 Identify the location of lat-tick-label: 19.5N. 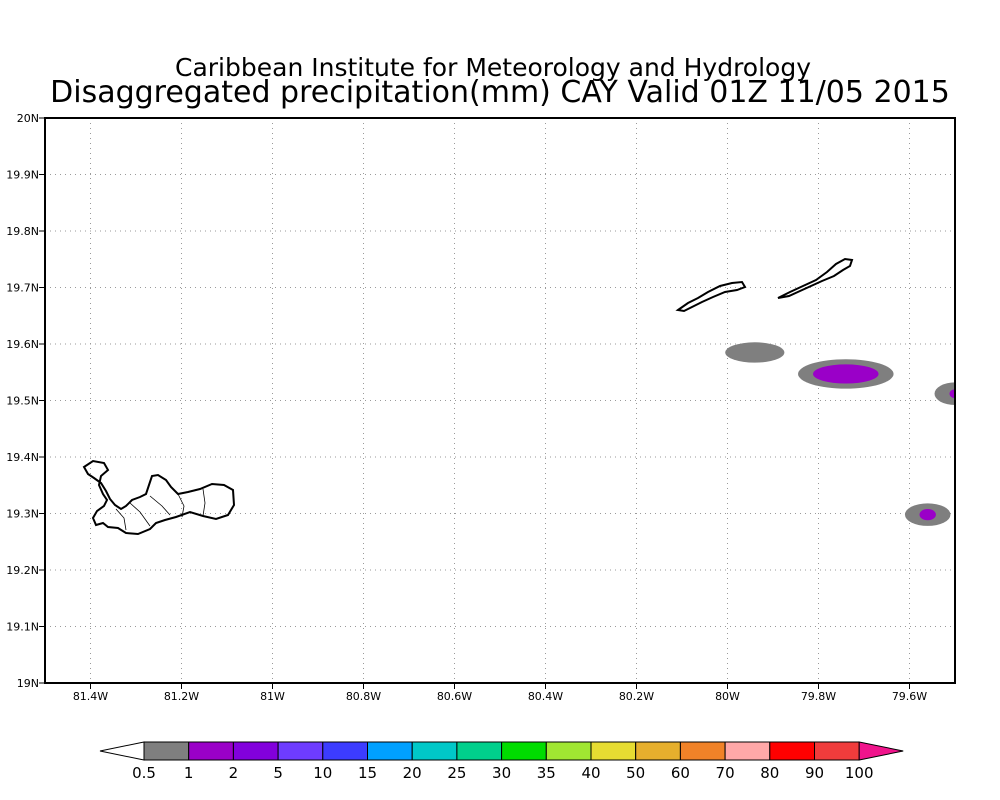
(22, 401).